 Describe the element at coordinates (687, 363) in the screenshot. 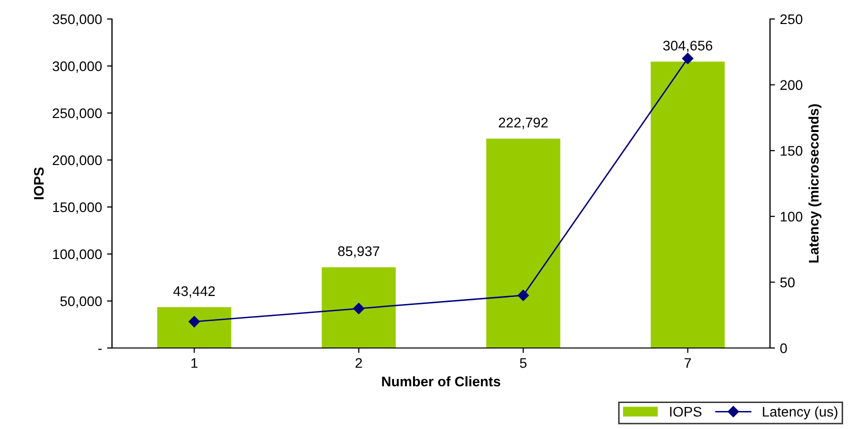

I see `x-tick-label: 7` at that location.